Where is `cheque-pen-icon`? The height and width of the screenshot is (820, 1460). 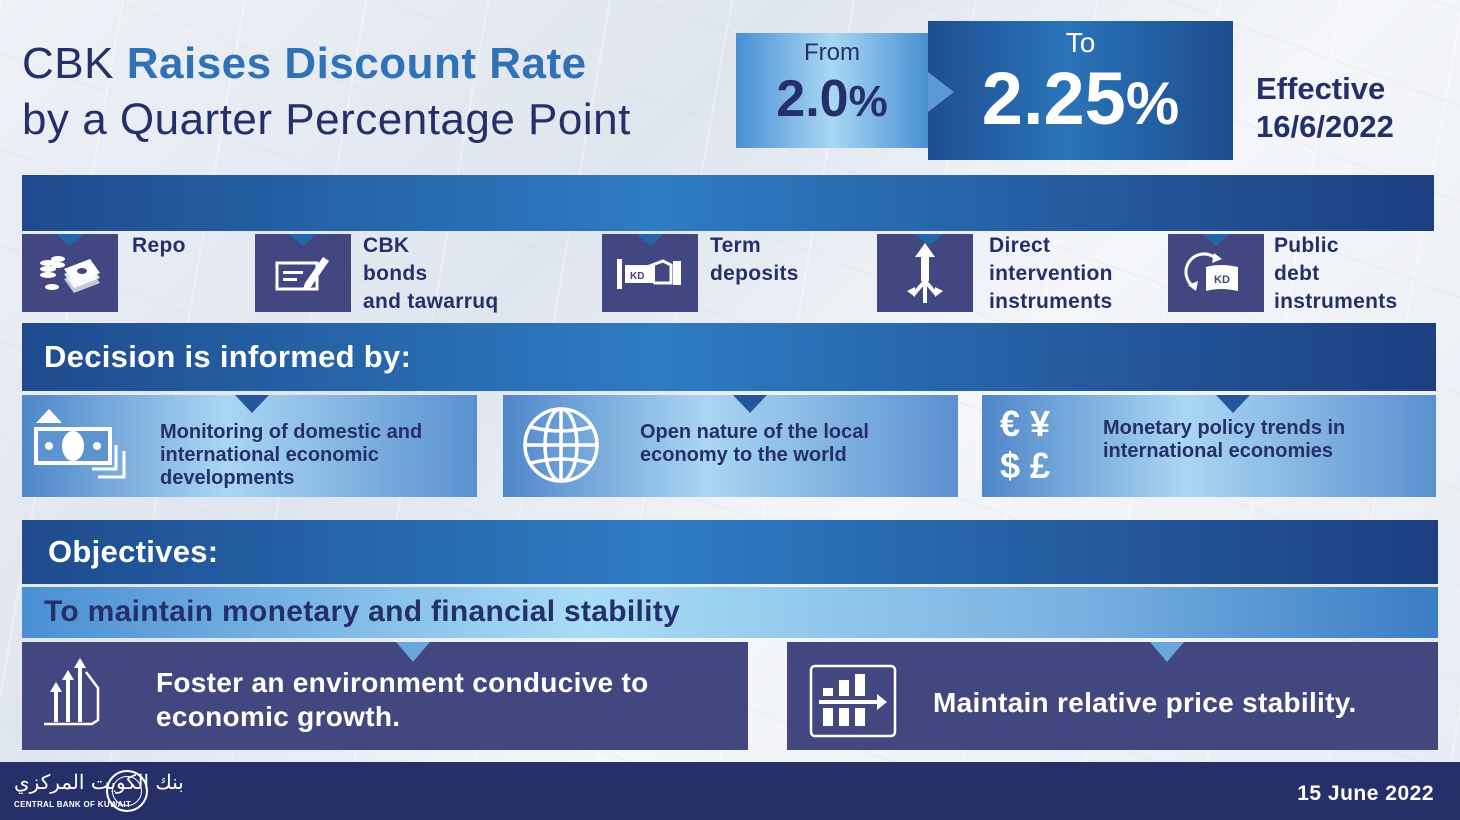
cheque-pen-icon is located at coordinates (303, 273).